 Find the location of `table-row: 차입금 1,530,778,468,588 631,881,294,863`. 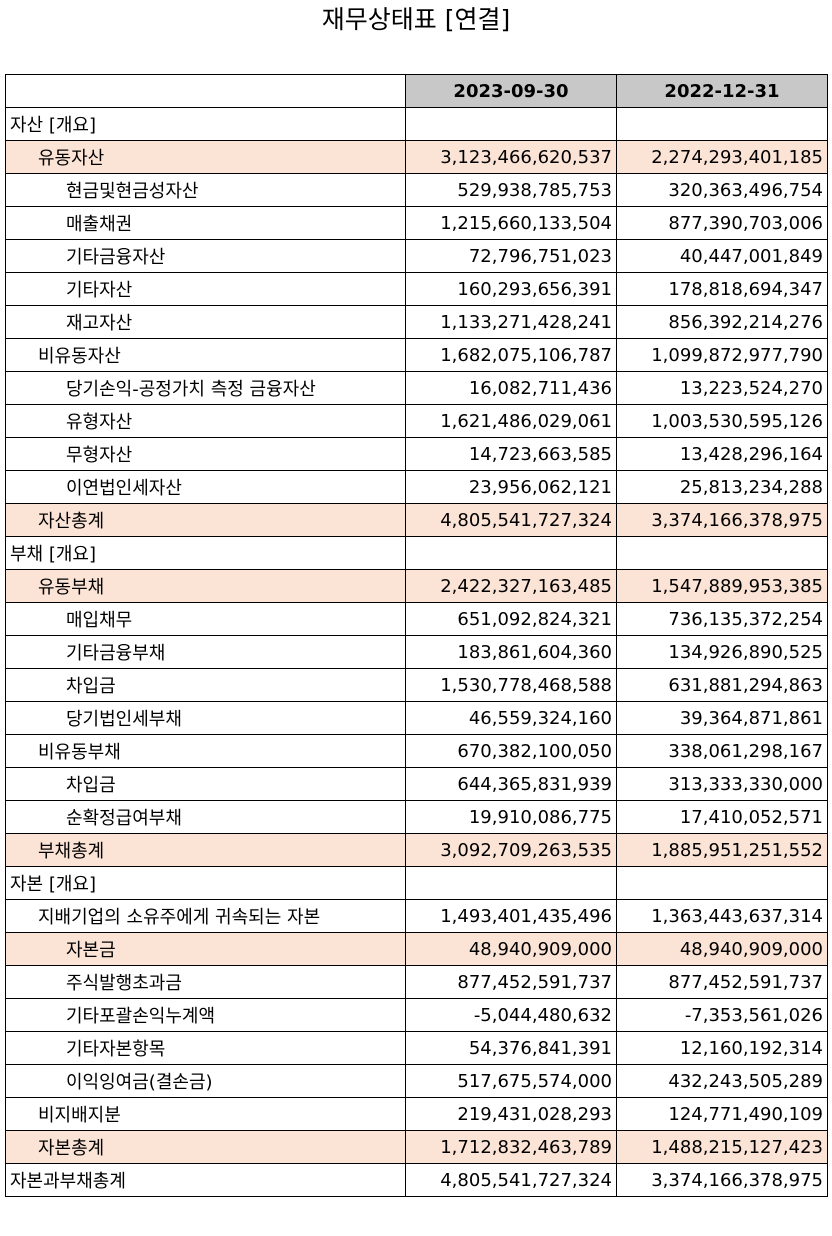

table-row: 차입금 1,530,778,468,588 631,881,294,863 is located at coordinates (416, 685).